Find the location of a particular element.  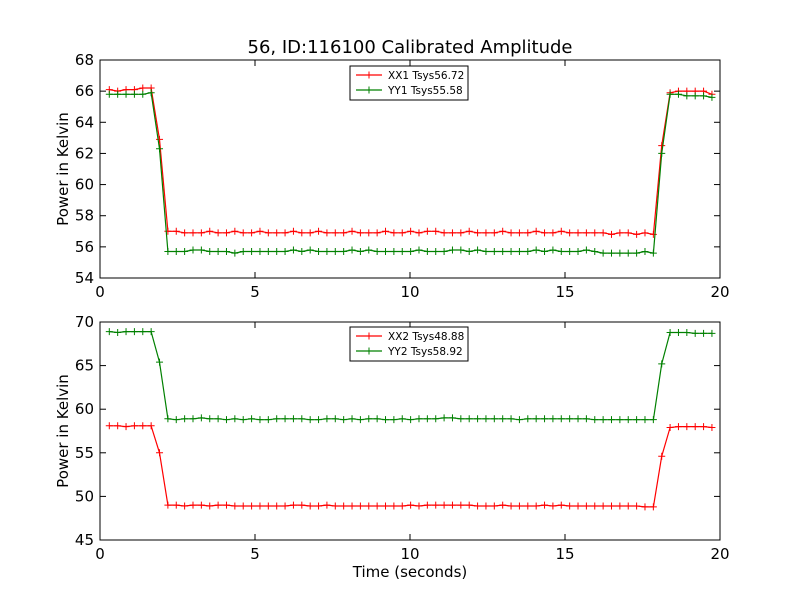

legend-label: YY1 Tsys55.58 is located at coordinates (425, 91).